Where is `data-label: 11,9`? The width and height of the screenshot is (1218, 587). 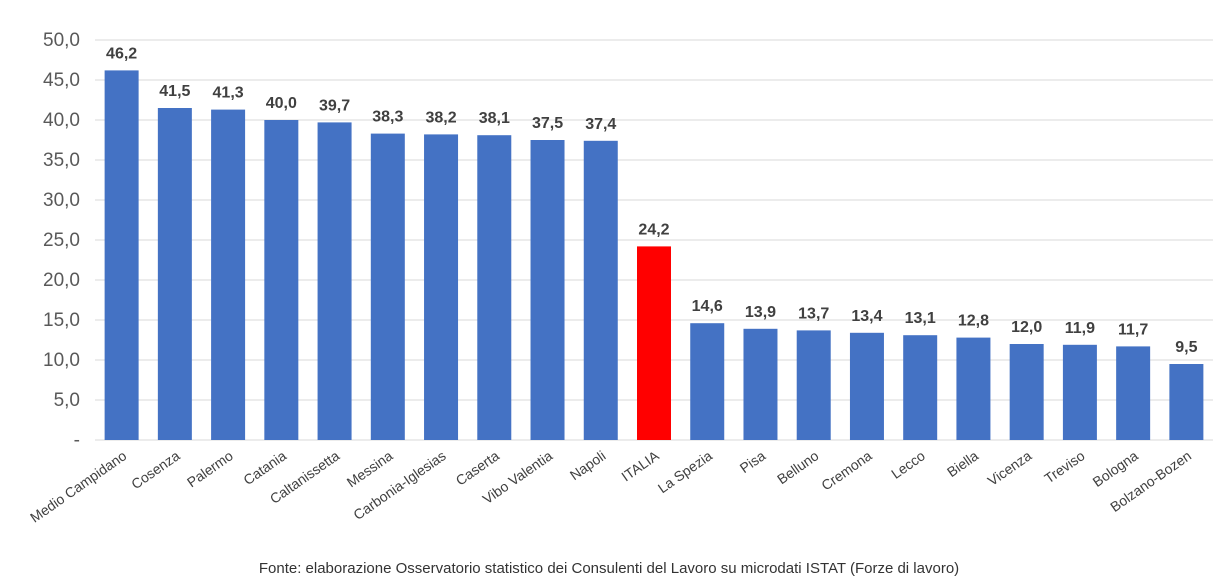 data-label: 11,9 is located at coordinates (1080, 328).